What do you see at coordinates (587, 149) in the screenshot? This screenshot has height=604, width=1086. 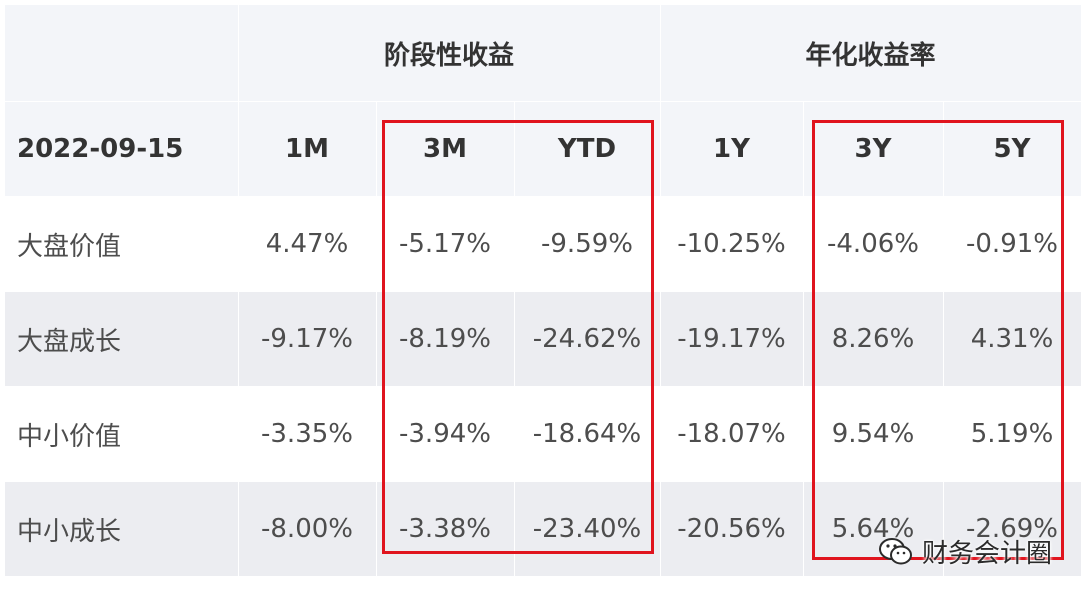 I see `period-header-ytd: YTD` at bounding box center [587, 149].